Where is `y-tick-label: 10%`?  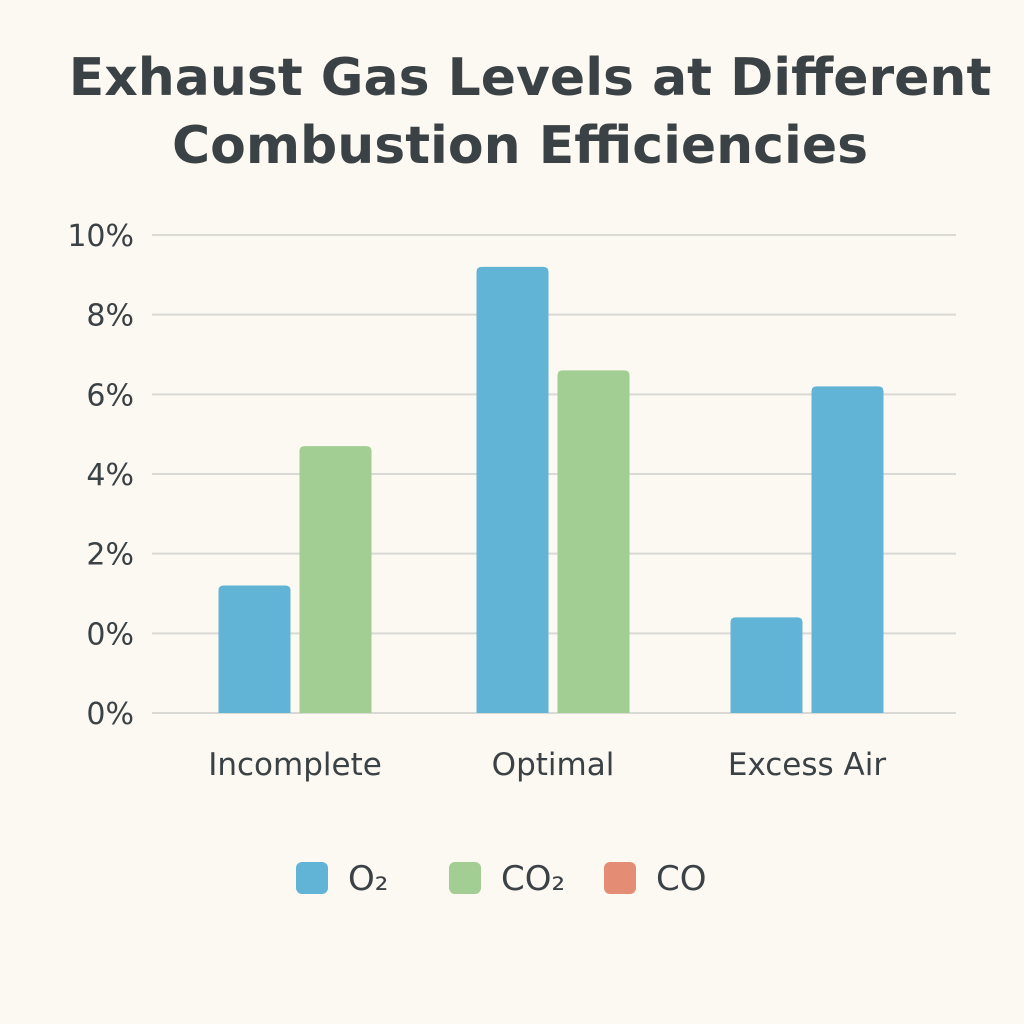 y-tick-label: 10% is located at coordinates (100, 236).